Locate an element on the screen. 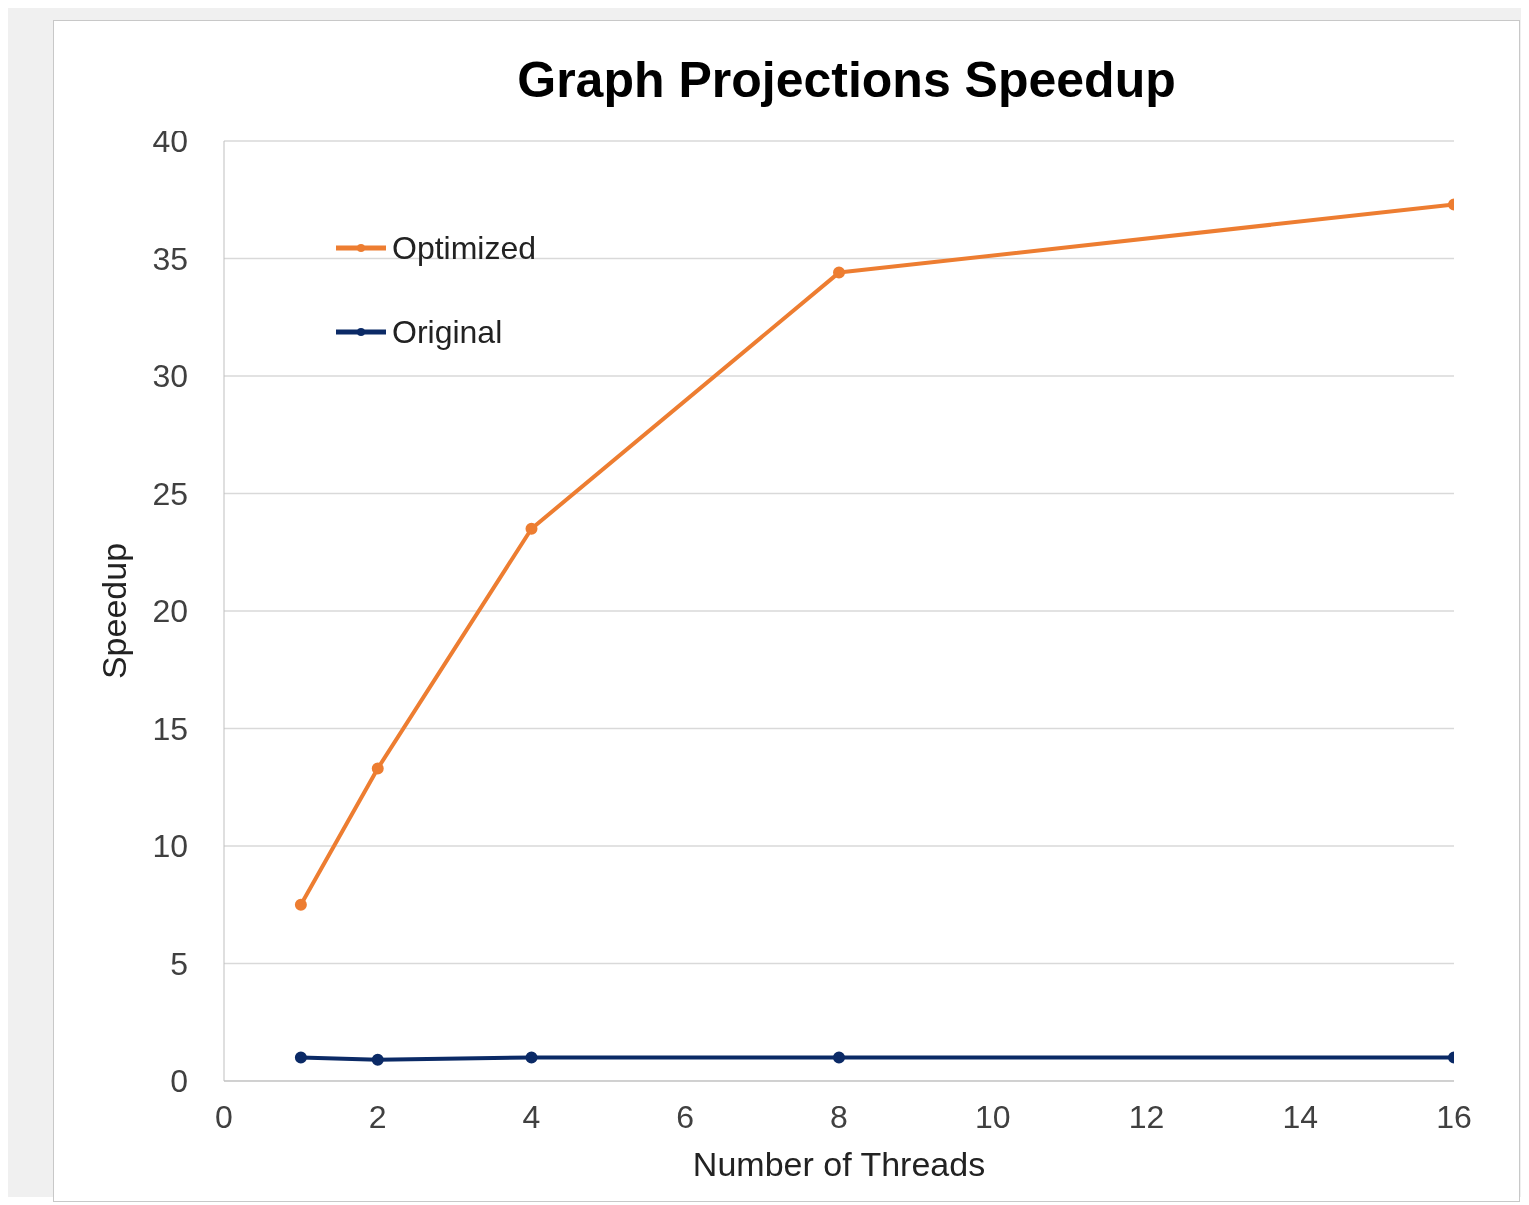 Image resolution: width=1529 pixels, height=1205 pixels. x-tick-label: 2 is located at coordinates (377, 1116).